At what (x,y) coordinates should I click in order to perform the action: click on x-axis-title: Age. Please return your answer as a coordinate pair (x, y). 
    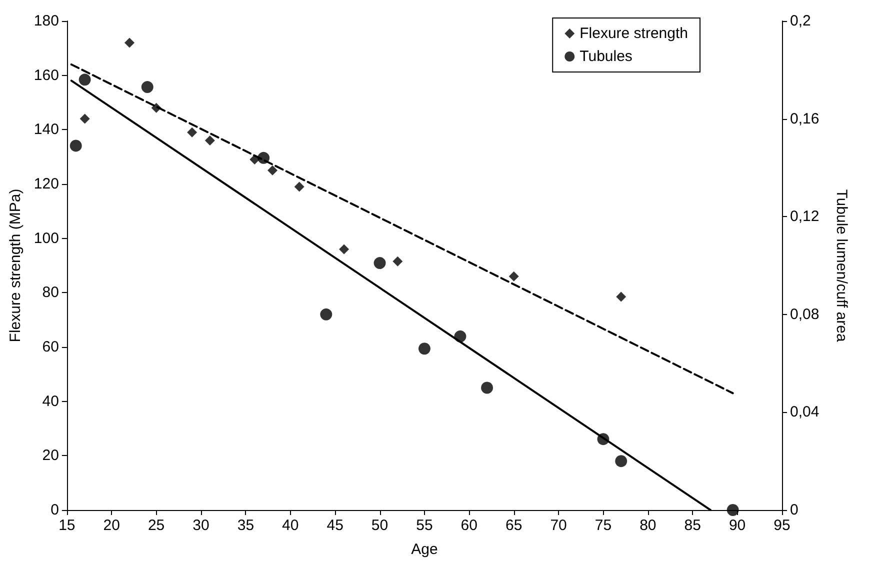
    Looking at the image, I should click on (424, 549).